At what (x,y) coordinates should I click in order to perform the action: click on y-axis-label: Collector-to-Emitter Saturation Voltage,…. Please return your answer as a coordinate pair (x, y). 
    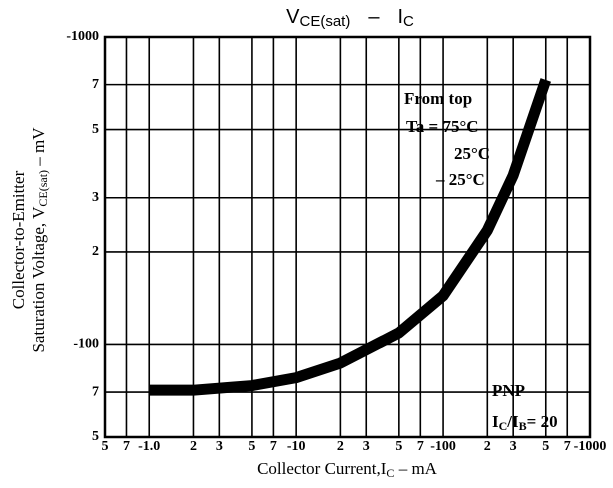
    Looking at the image, I should click on (29, 240).